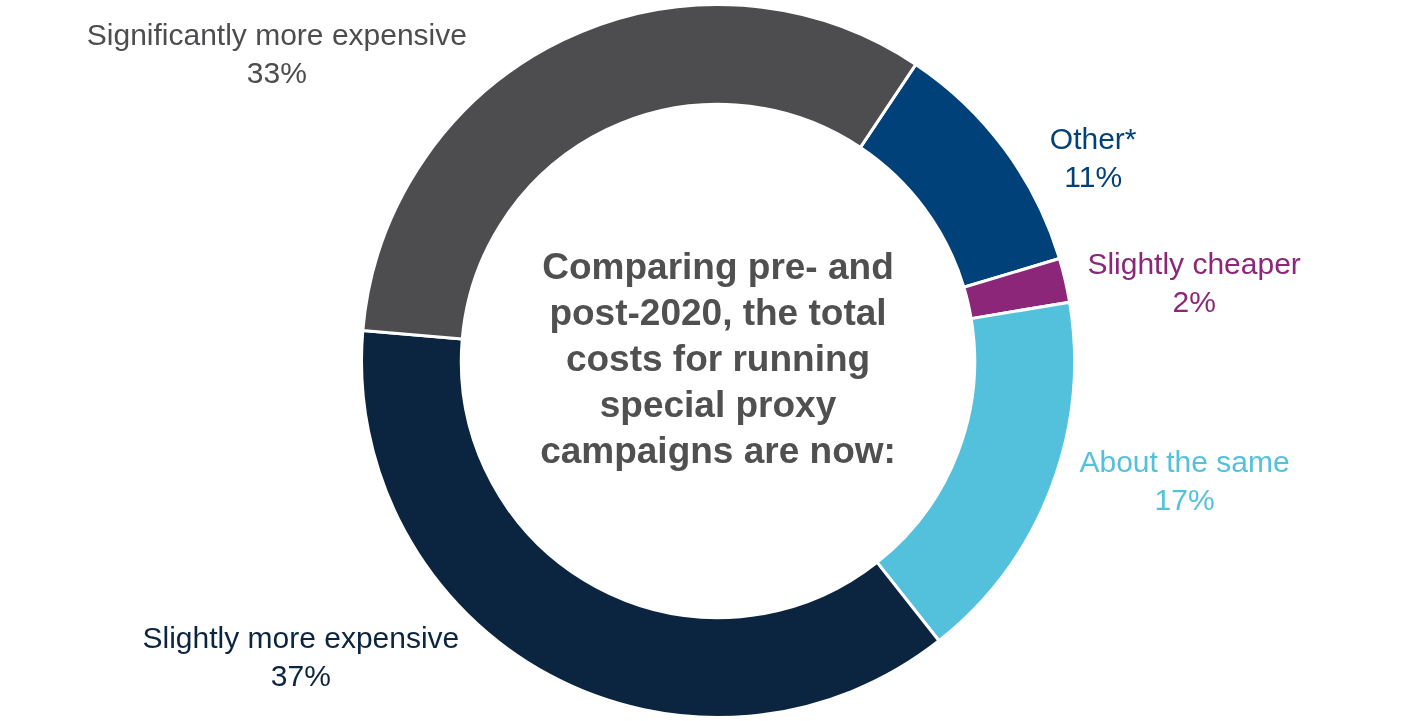  What do you see at coordinates (718, 359) in the screenshot?
I see `text: Comparing pre- and post-2020, the total costs for running special proxy campaigns are now:` at bounding box center [718, 359].